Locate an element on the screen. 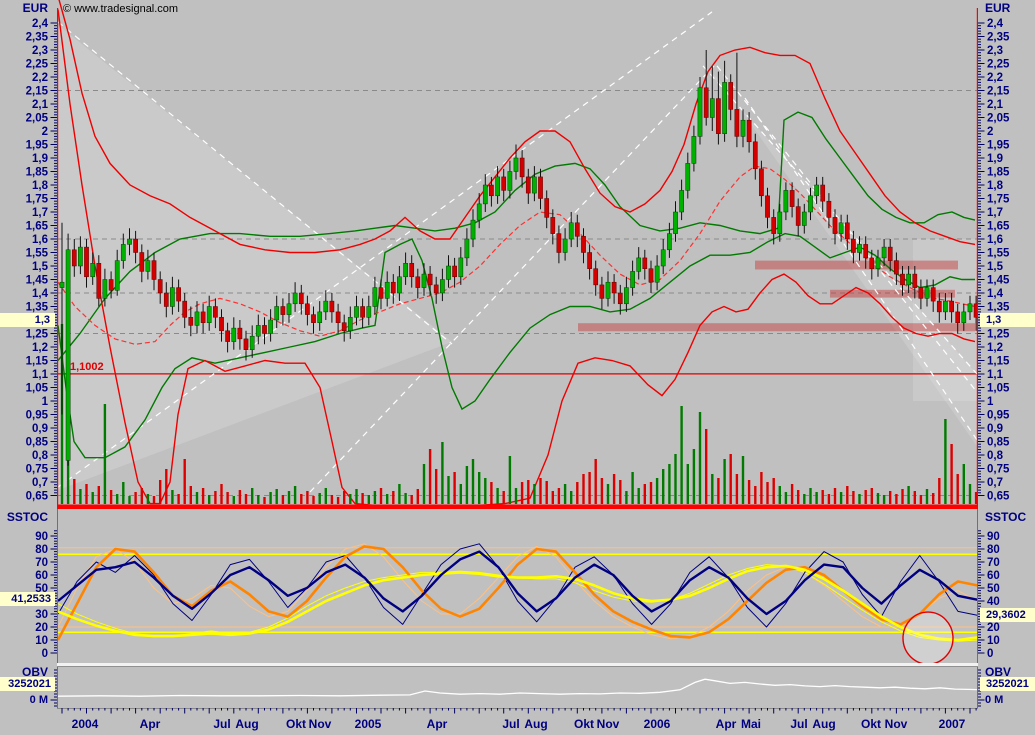 The image size is (1035, 735). time-label: Mai is located at coordinates (751, 724).